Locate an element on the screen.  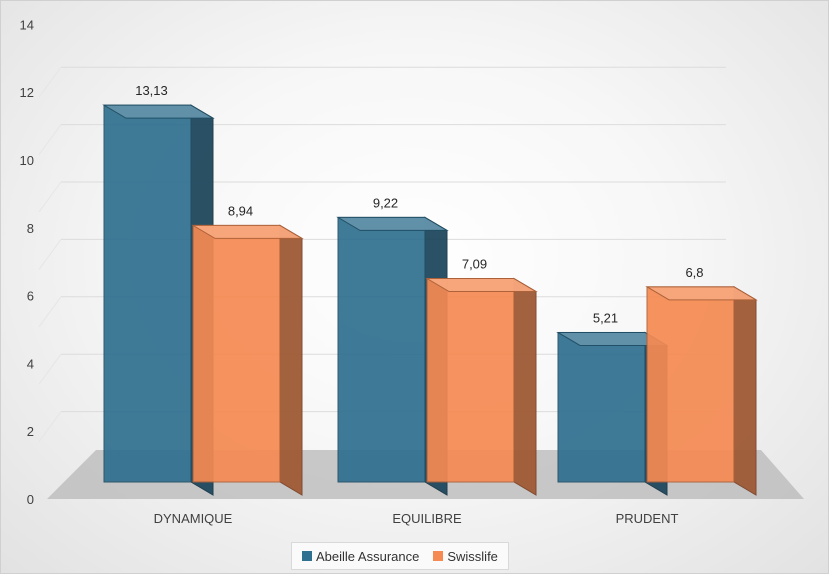
legend-swatch-swisslife is located at coordinates (438, 556).